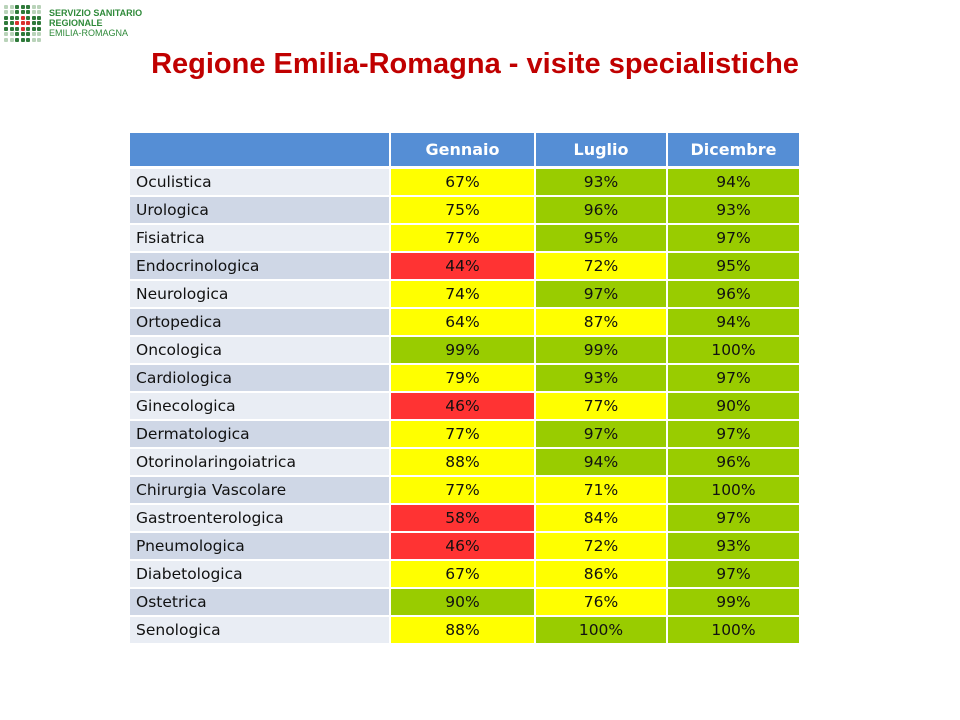  Describe the element at coordinates (601, 151) in the screenshot. I see `header-luglio: Luglio` at that location.